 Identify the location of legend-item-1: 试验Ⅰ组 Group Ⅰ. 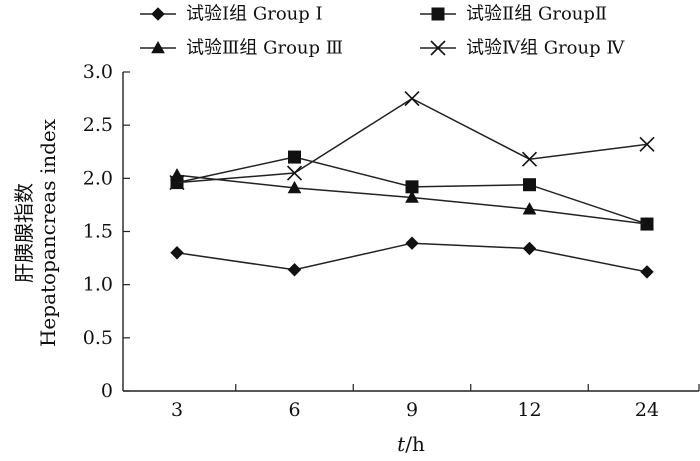
(231, 14).